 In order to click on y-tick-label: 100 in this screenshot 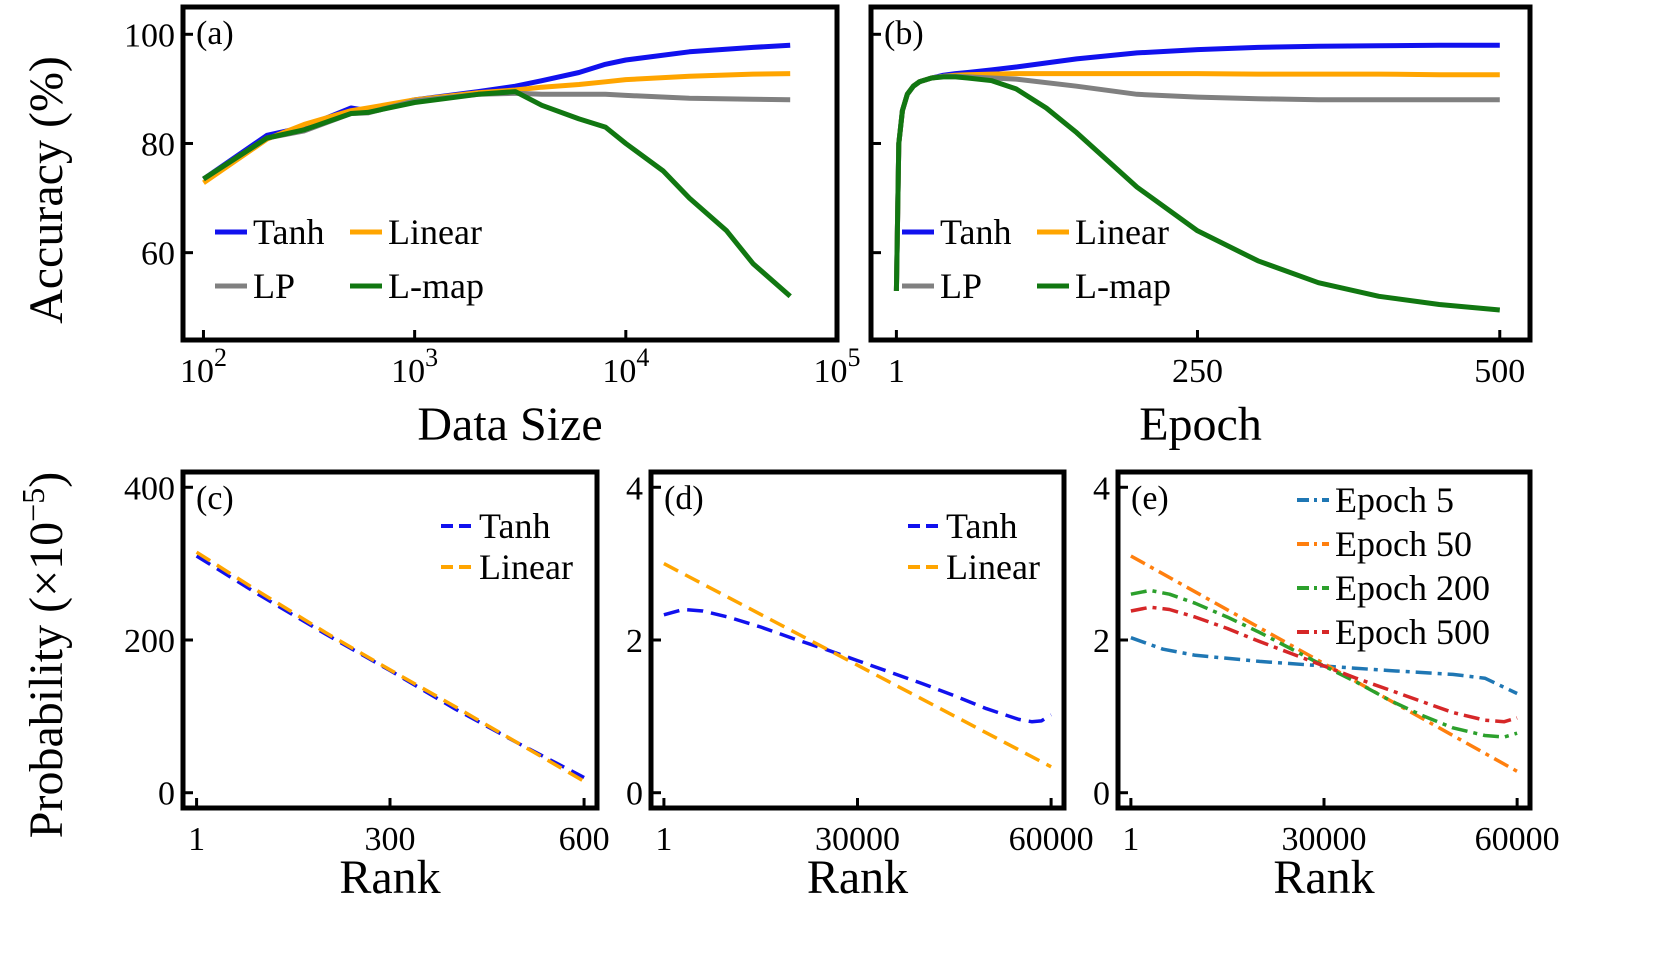, I will do `click(149, 35)`.